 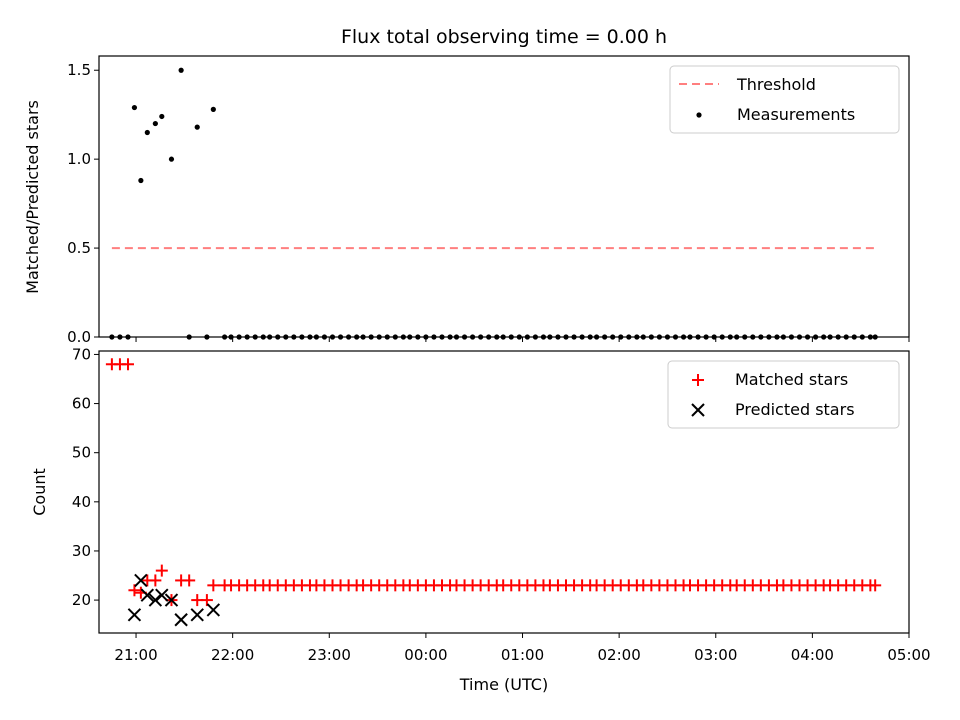 What do you see at coordinates (81, 404) in the screenshot?
I see `count-y-tick-label: 60` at bounding box center [81, 404].